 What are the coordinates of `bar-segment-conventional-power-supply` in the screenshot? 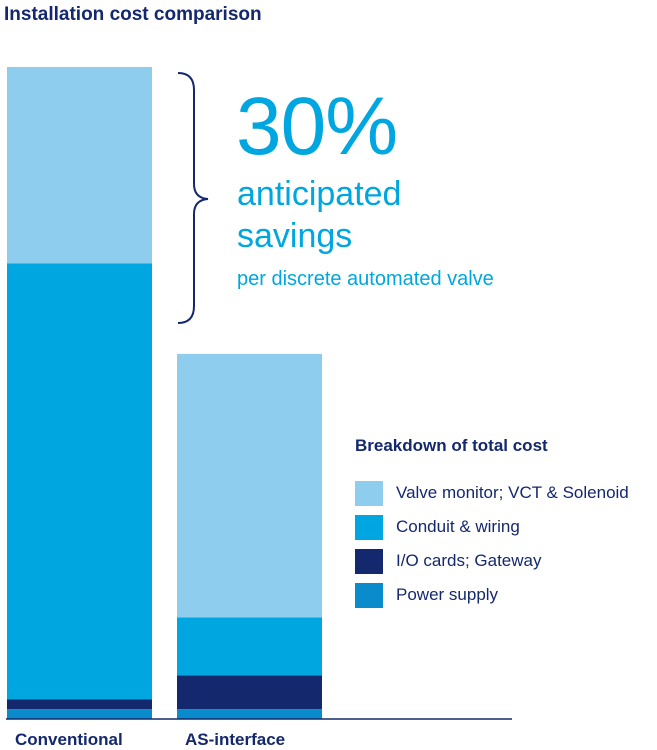 It's located at (79, 714).